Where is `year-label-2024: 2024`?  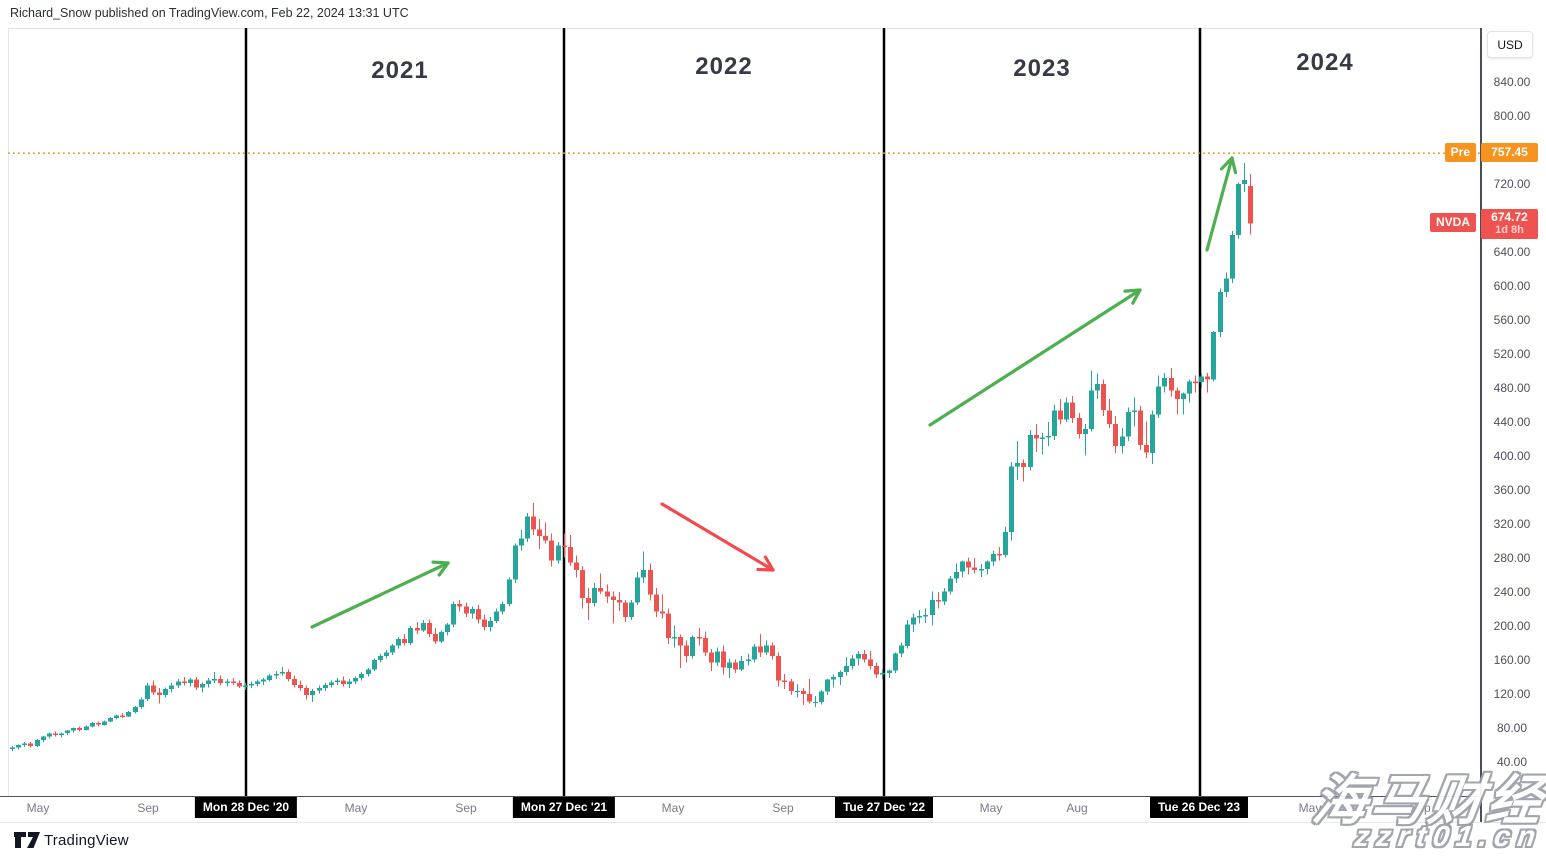 year-label-2024: 2024 is located at coordinates (1325, 62).